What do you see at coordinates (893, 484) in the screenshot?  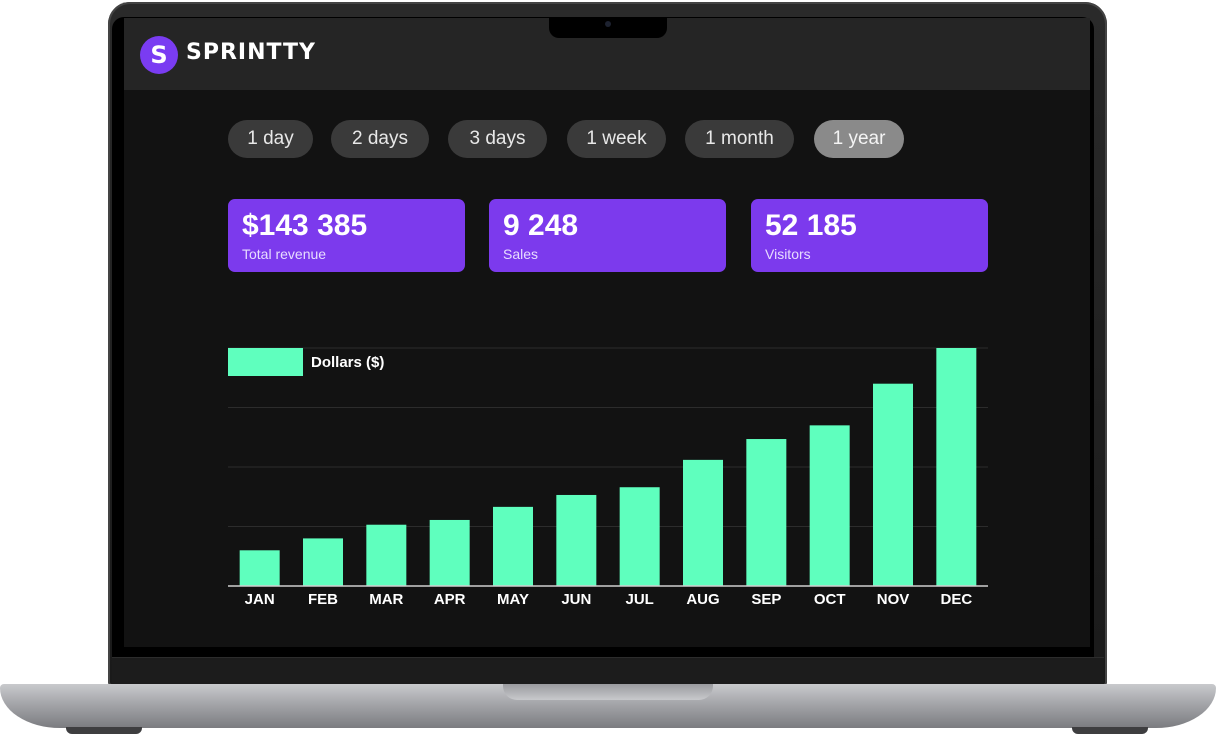 I see `bar-nov` at bounding box center [893, 484].